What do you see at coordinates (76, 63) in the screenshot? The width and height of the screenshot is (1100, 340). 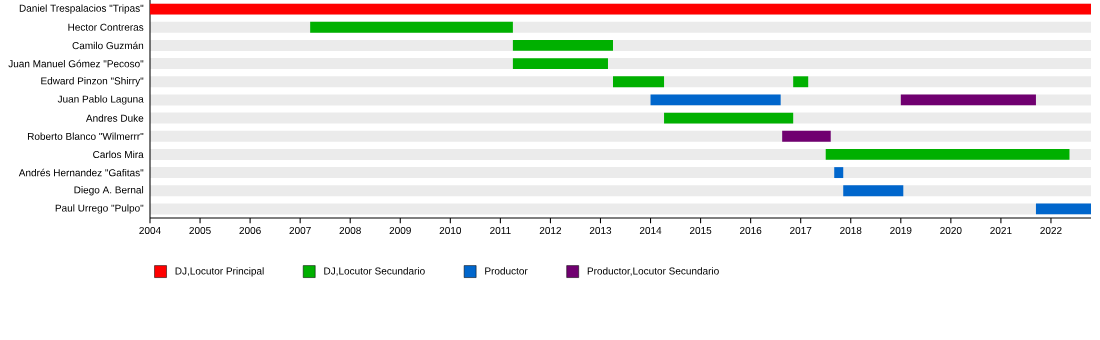 I see `y-tick-label: Juan Manuel Gómez "Pecoso"` at bounding box center [76, 63].